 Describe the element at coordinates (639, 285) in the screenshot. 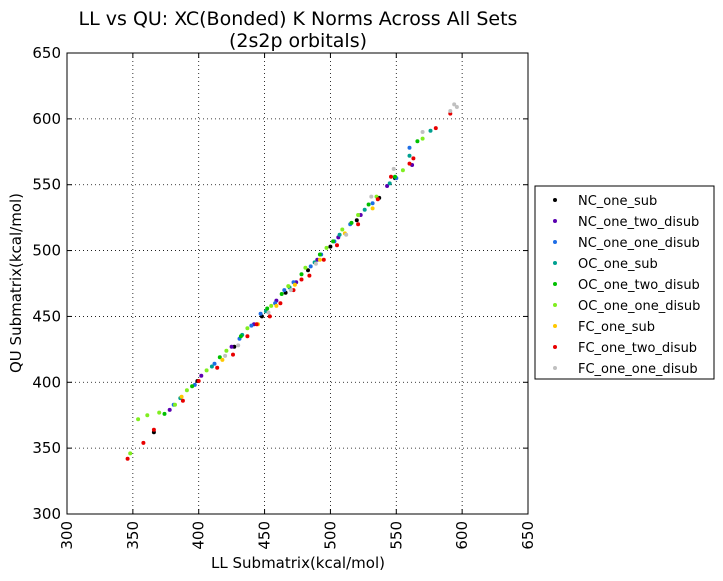

I see `legend-entry: OC_one_two_disub` at that location.